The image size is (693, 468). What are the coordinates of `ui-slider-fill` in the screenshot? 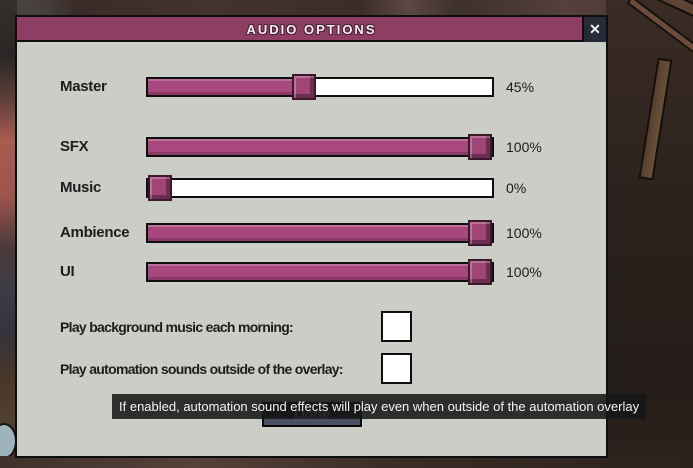 It's located at (320, 272).